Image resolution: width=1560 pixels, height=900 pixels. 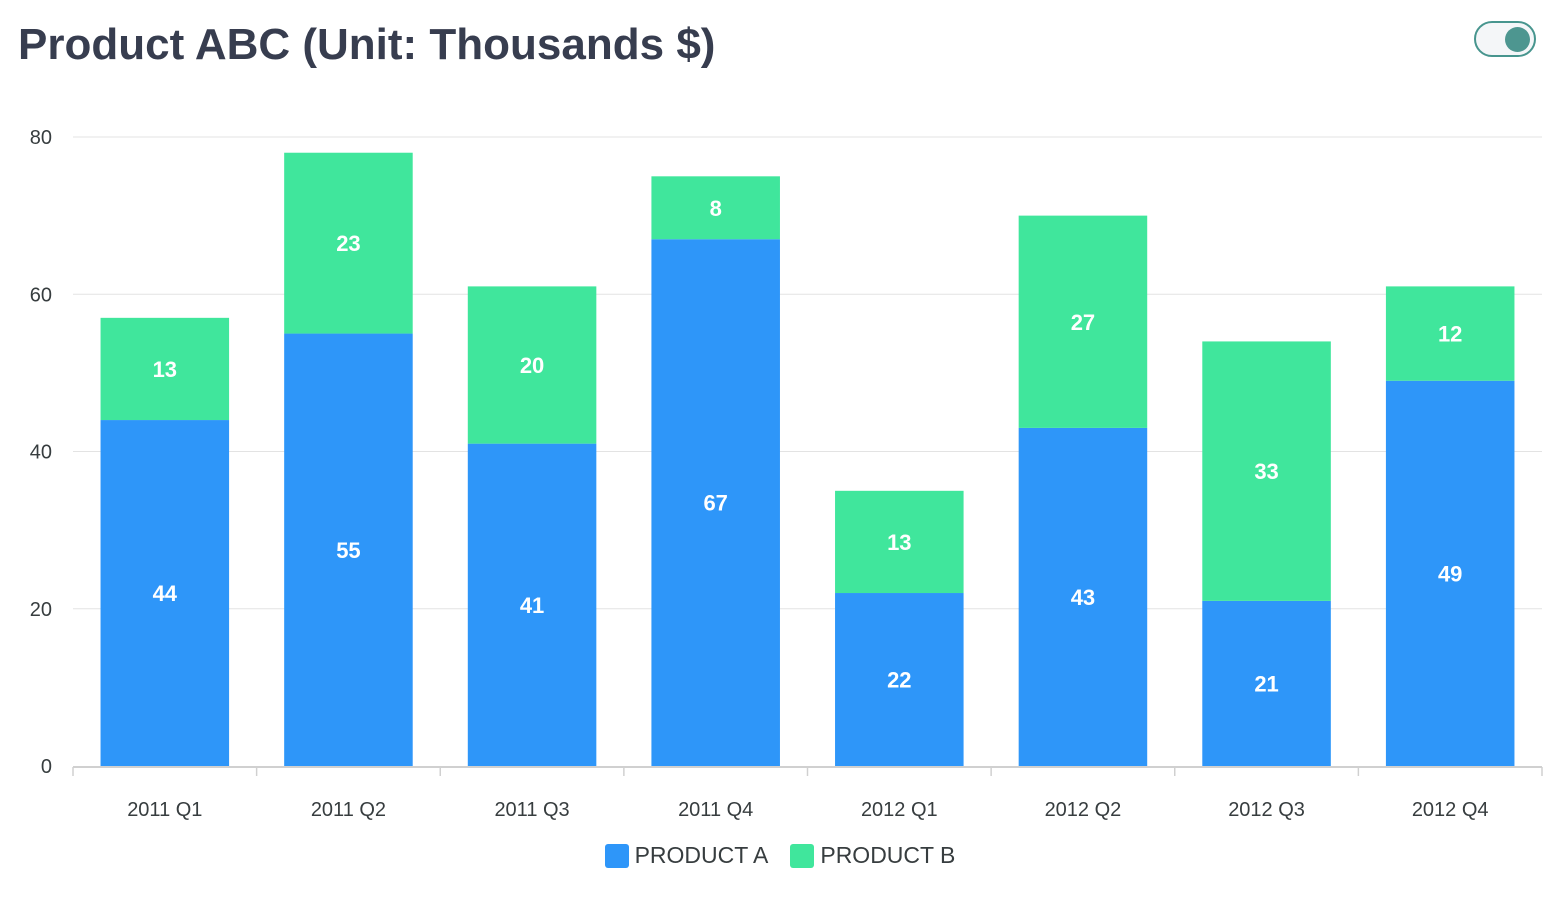 What do you see at coordinates (1266, 810) in the screenshot?
I see `x-tick-label: 2012 Q3` at bounding box center [1266, 810].